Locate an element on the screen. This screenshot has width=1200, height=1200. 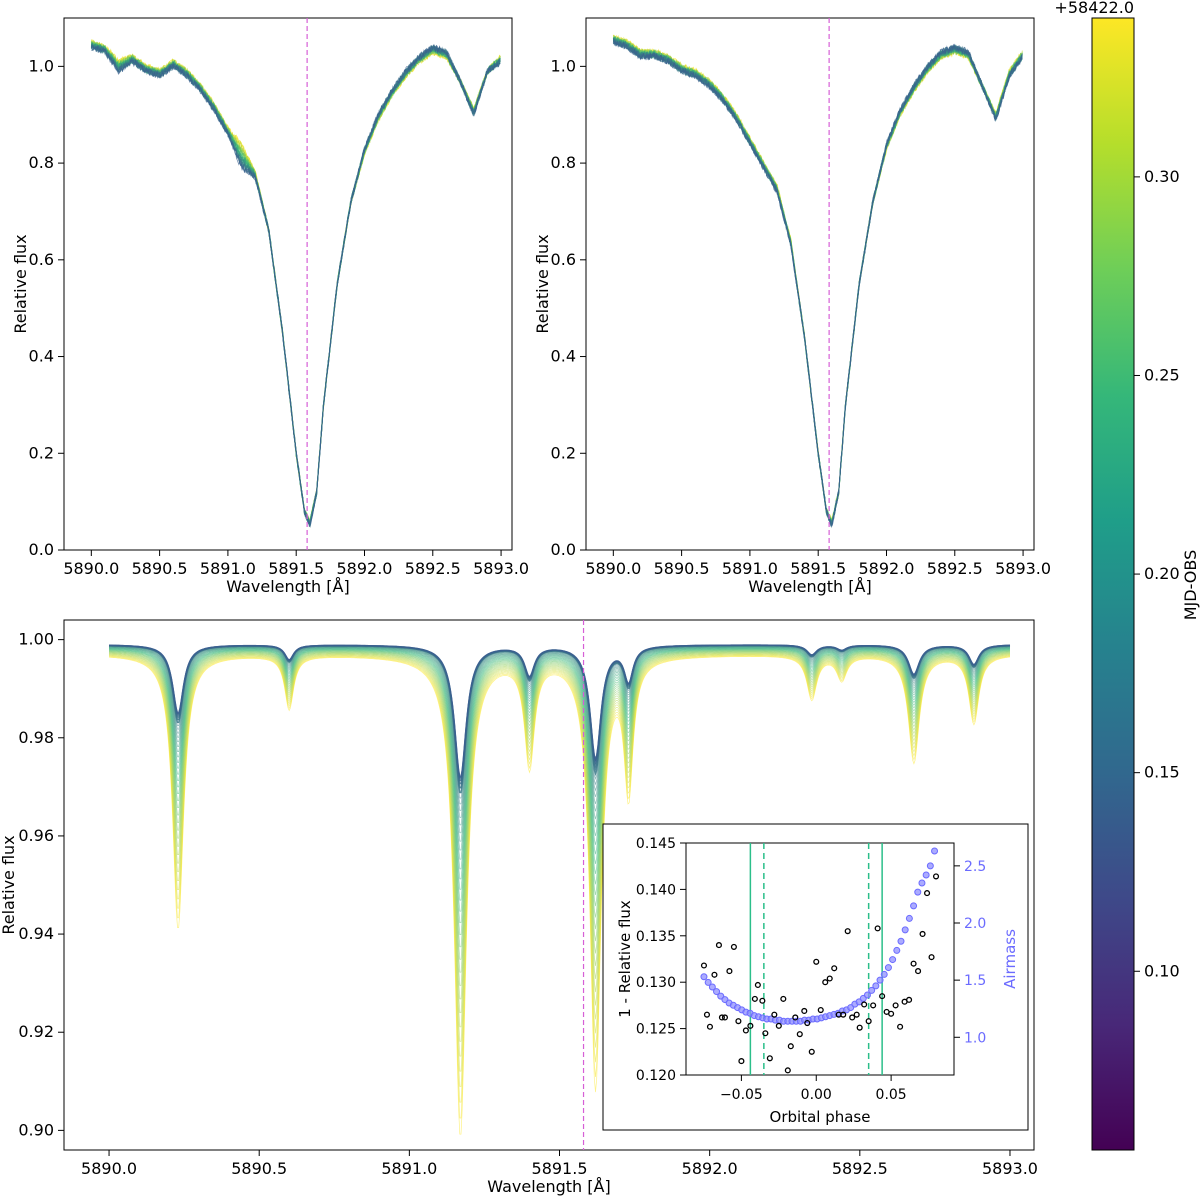
colorbar: 0.10 0.15 0.20 0.25 0.30 +58422.0 MJD-OBS is located at coordinates (1127, 575).